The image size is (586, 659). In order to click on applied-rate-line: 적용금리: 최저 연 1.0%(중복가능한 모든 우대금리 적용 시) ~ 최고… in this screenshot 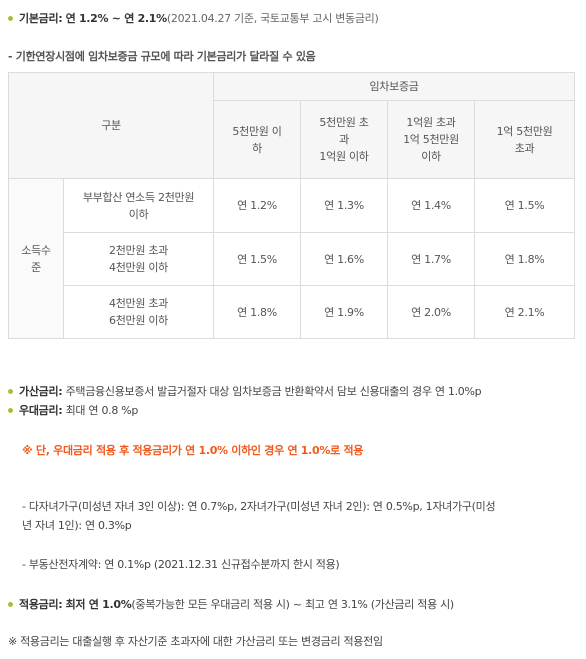, I will do `click(231, 604)`.